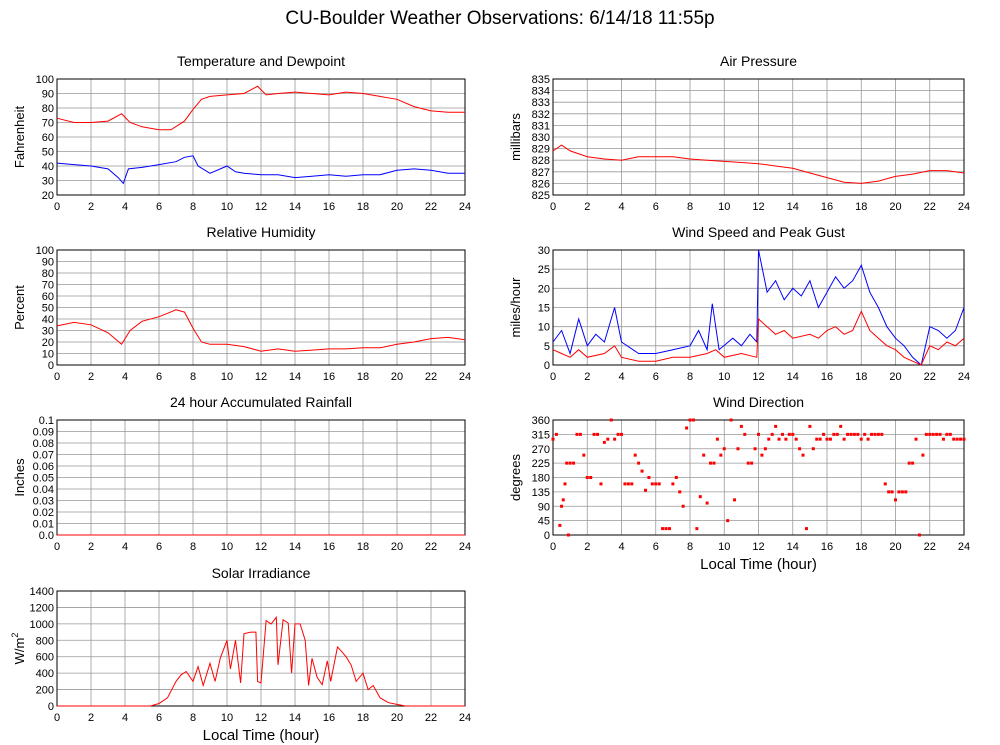  Describe the element at coordinates (43, 479) in the screenshot. I see `y-tick-label: 0.05` at that location.